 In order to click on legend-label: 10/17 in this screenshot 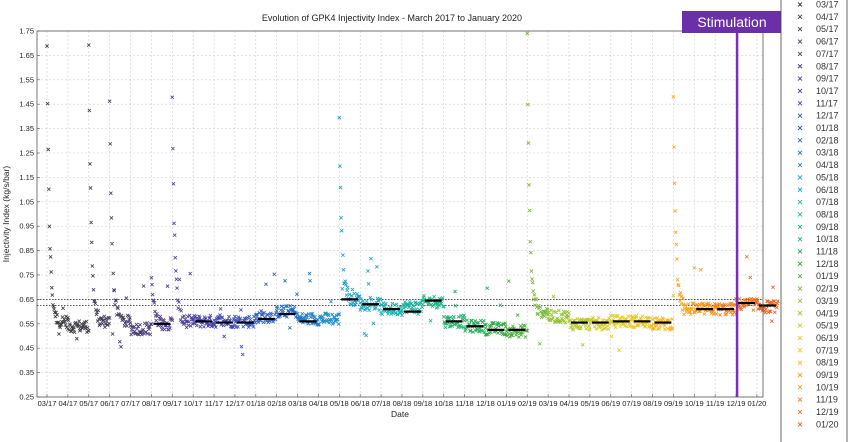, I will do `click(827, 91)`.